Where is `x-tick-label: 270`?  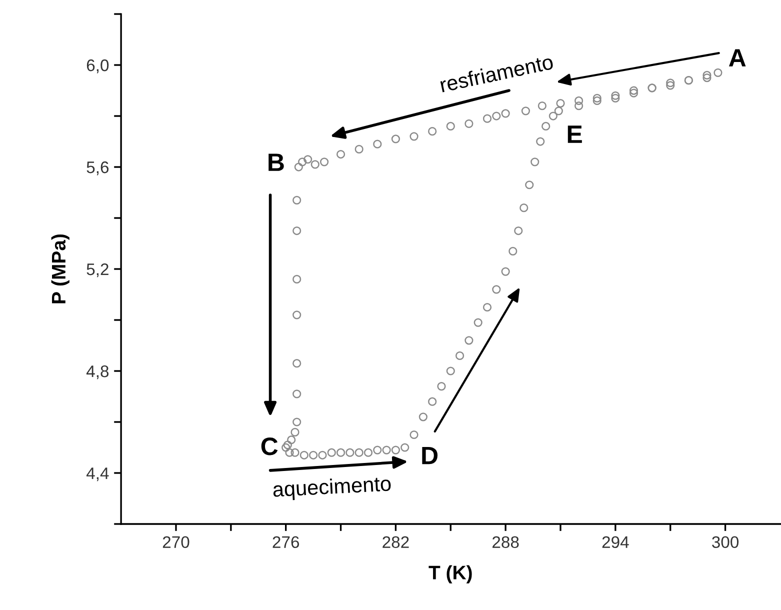
x-tick-label: 270 is located at coordinates (176, 542).